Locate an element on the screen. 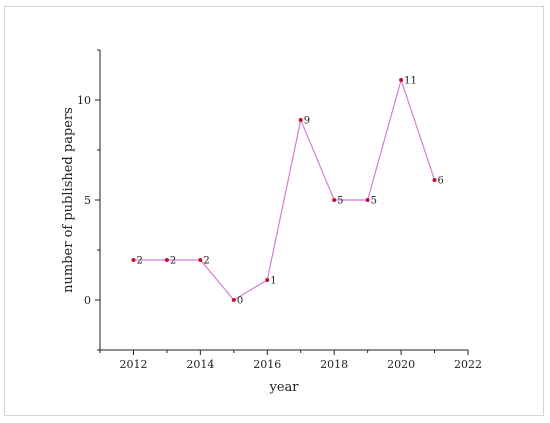 This screenshot has width=550, height=423. y-ticks: 0 5 10 is located at coordinates (88, 200).